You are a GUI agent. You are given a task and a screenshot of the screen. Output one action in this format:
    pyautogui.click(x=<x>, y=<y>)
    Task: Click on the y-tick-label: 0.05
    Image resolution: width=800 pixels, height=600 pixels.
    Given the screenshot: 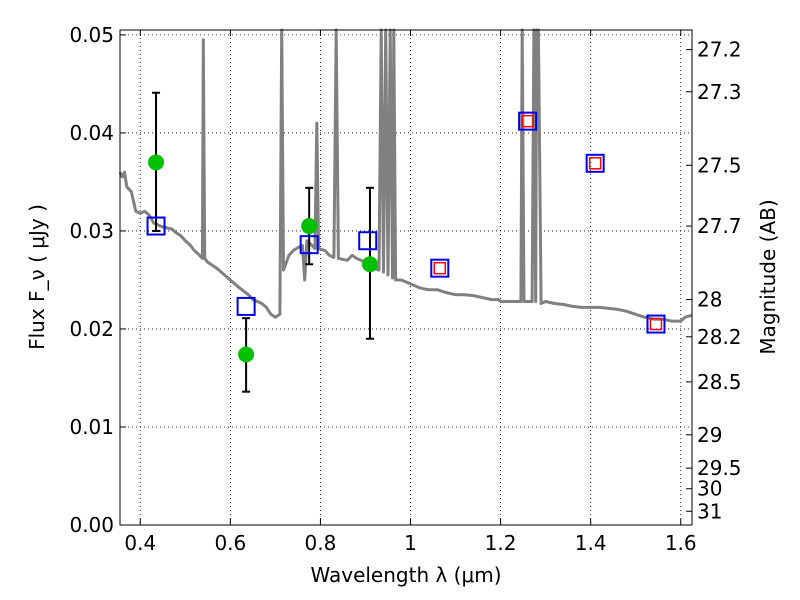 What is the action you would take?
    pyautogui.click(x=91, y=35)
    